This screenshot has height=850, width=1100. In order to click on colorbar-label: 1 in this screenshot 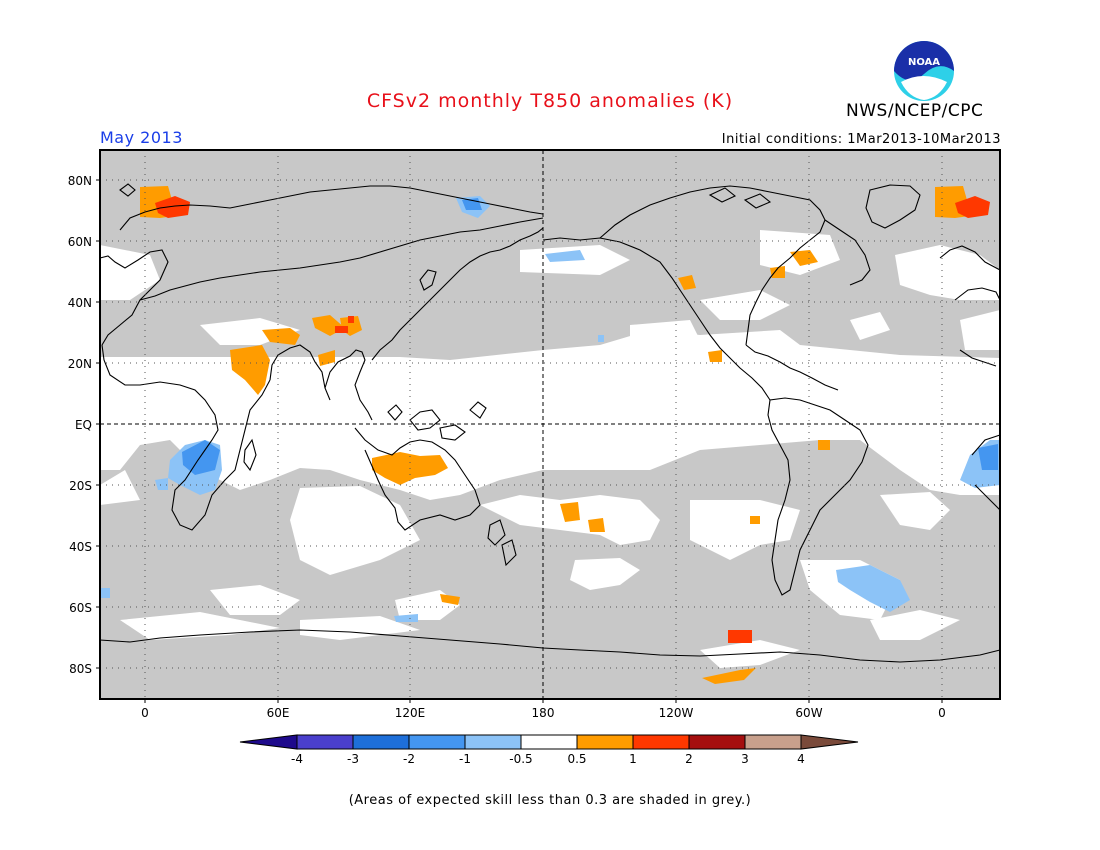, I will do `click(633, 759)`.